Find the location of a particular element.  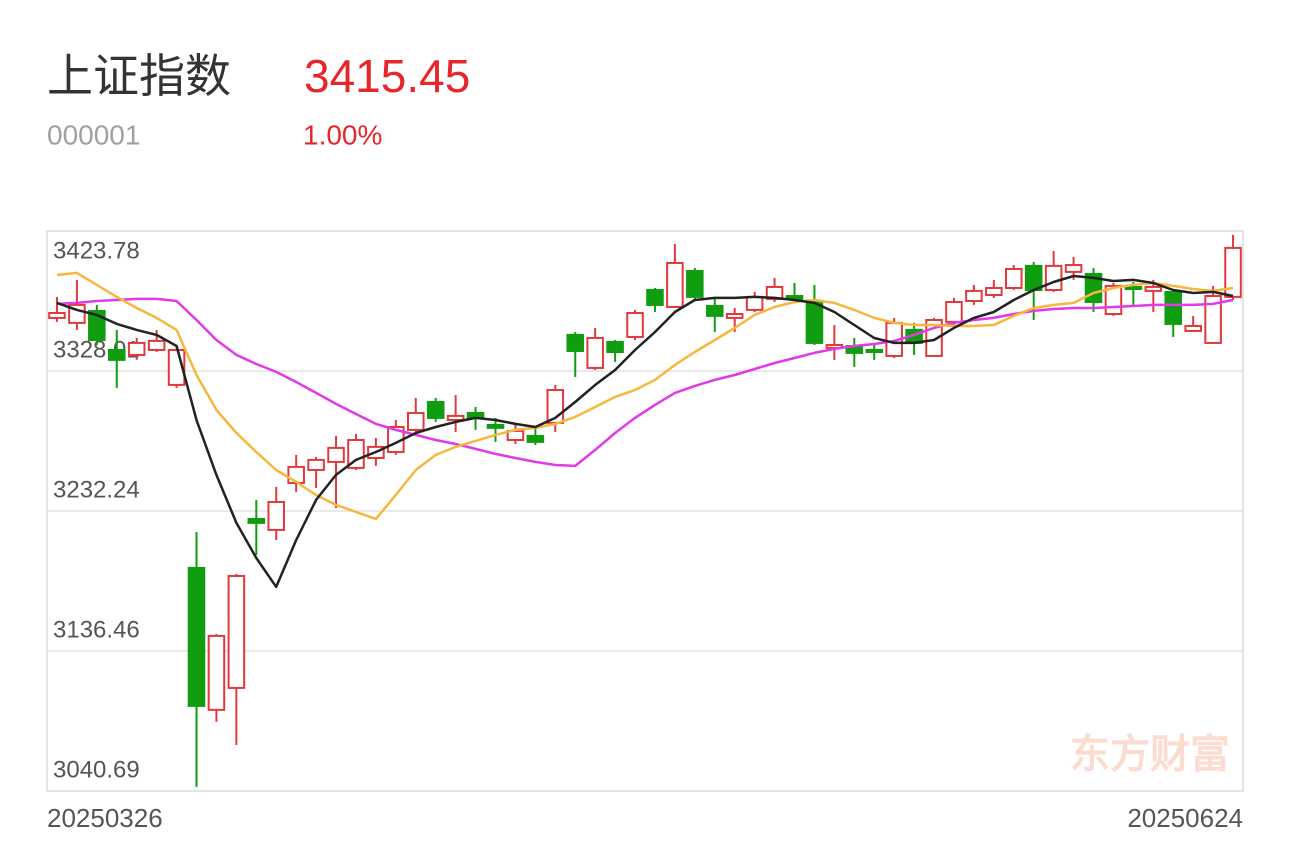

watermark: 东方财富 is located at coordinates (1150, 755).